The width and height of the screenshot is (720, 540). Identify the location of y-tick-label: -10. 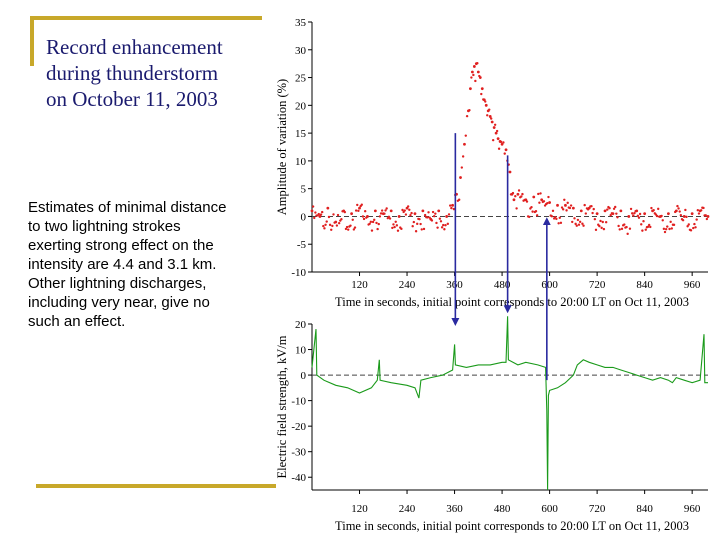
(298, 402).